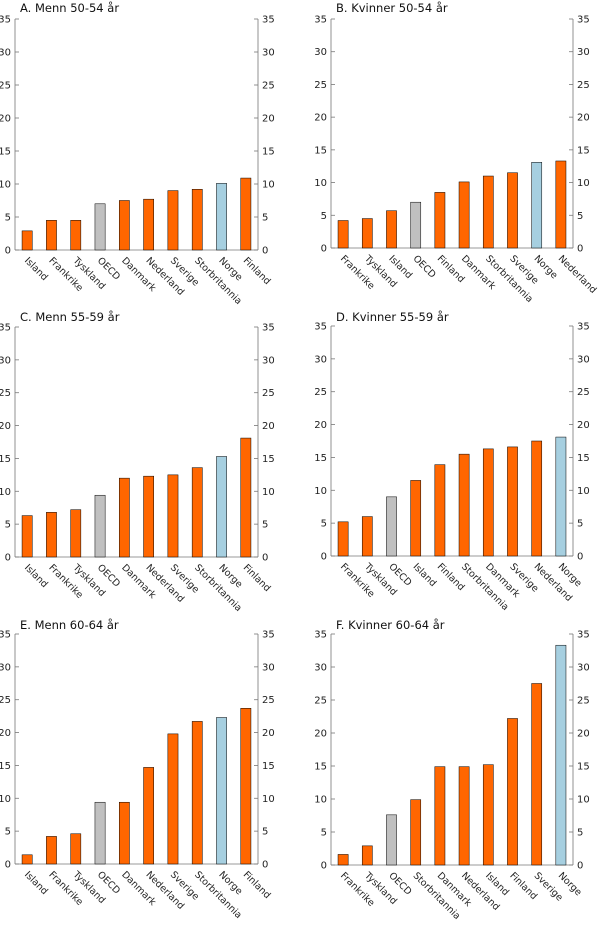 This screenshot has width=600, height=927. Describe the element at coordinates (69, 8) in the screenshot. I see `chart-title: A. Menn 50-54 år` at that location.